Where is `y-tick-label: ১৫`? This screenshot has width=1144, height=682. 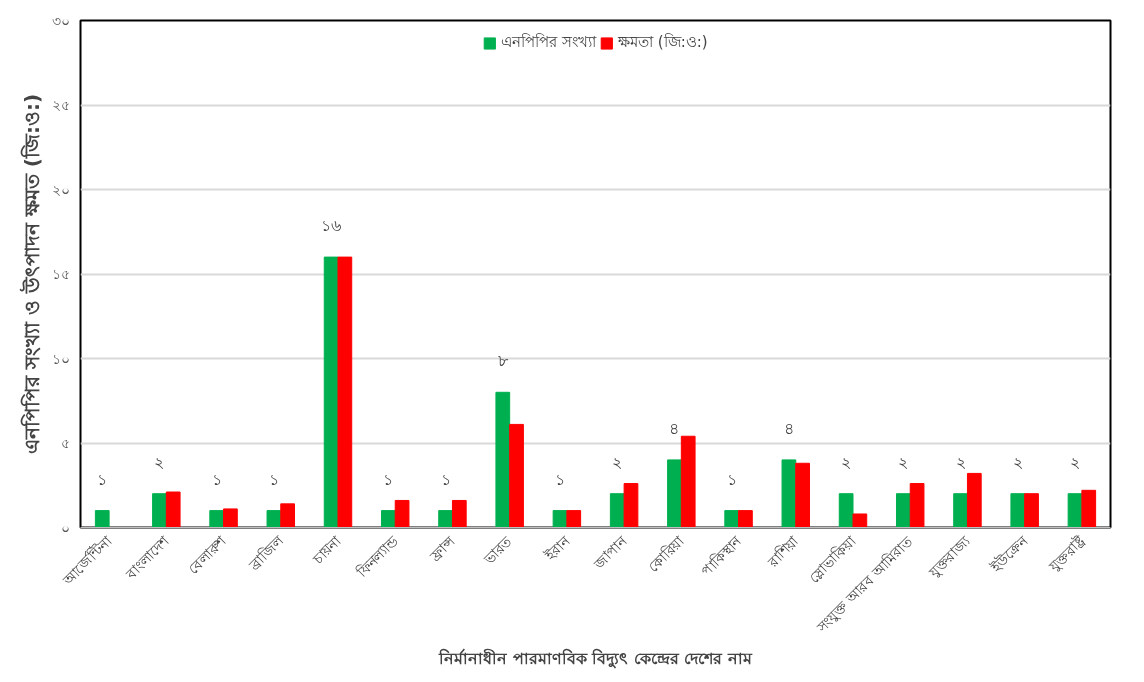
y-tick-label: ১৫ is located at coordinates (60, 274).